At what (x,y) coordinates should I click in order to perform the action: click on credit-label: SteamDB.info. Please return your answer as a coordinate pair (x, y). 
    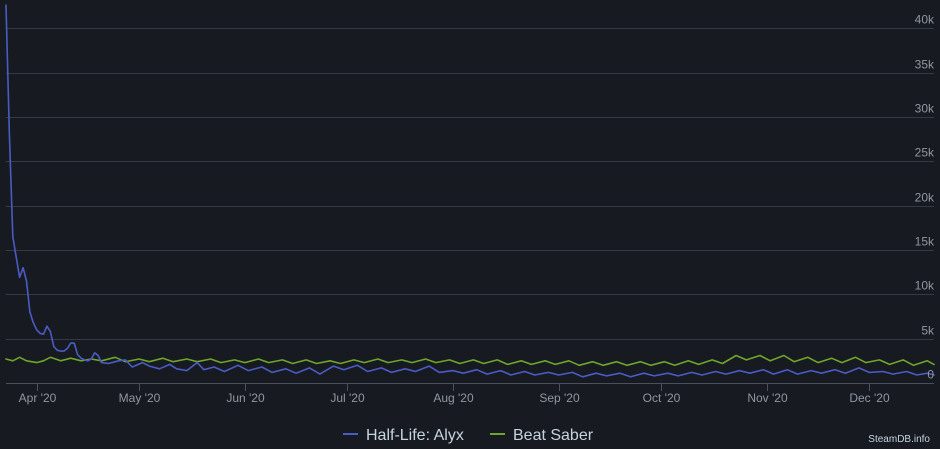
    Looking at the image, I should click on (899, 439).